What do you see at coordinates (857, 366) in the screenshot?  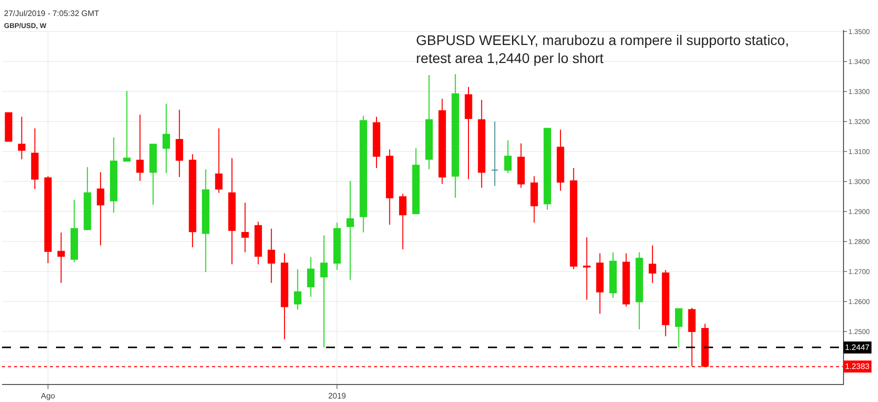 I see `ref-line-label: 1.2383` at bounding box center [857, 366].